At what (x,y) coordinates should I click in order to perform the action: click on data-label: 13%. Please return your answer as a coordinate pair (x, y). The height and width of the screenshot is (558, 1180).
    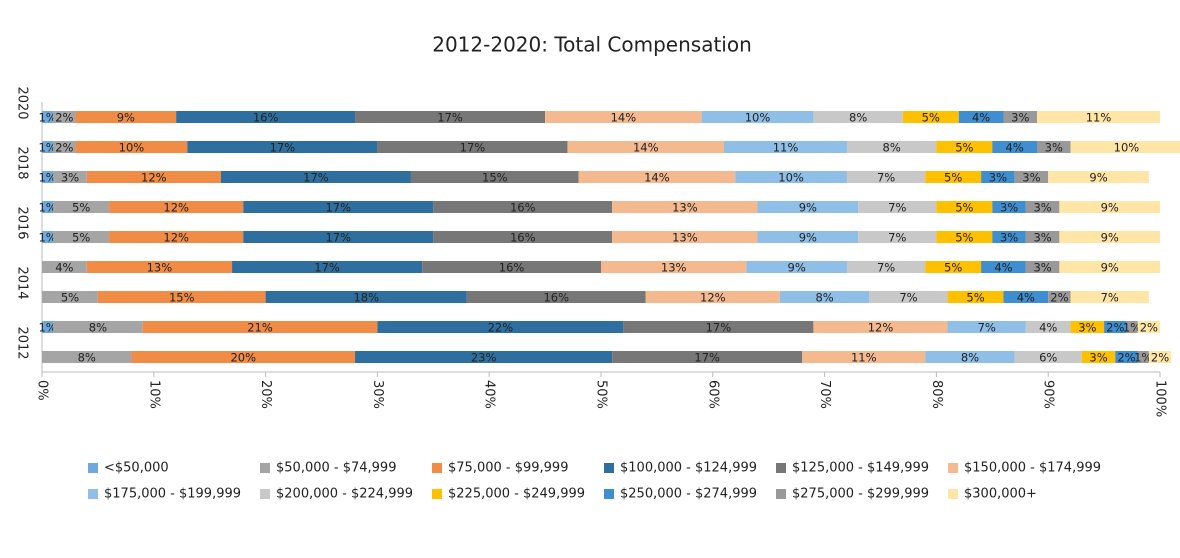
    Looking at the image, I should click on (685, 238).